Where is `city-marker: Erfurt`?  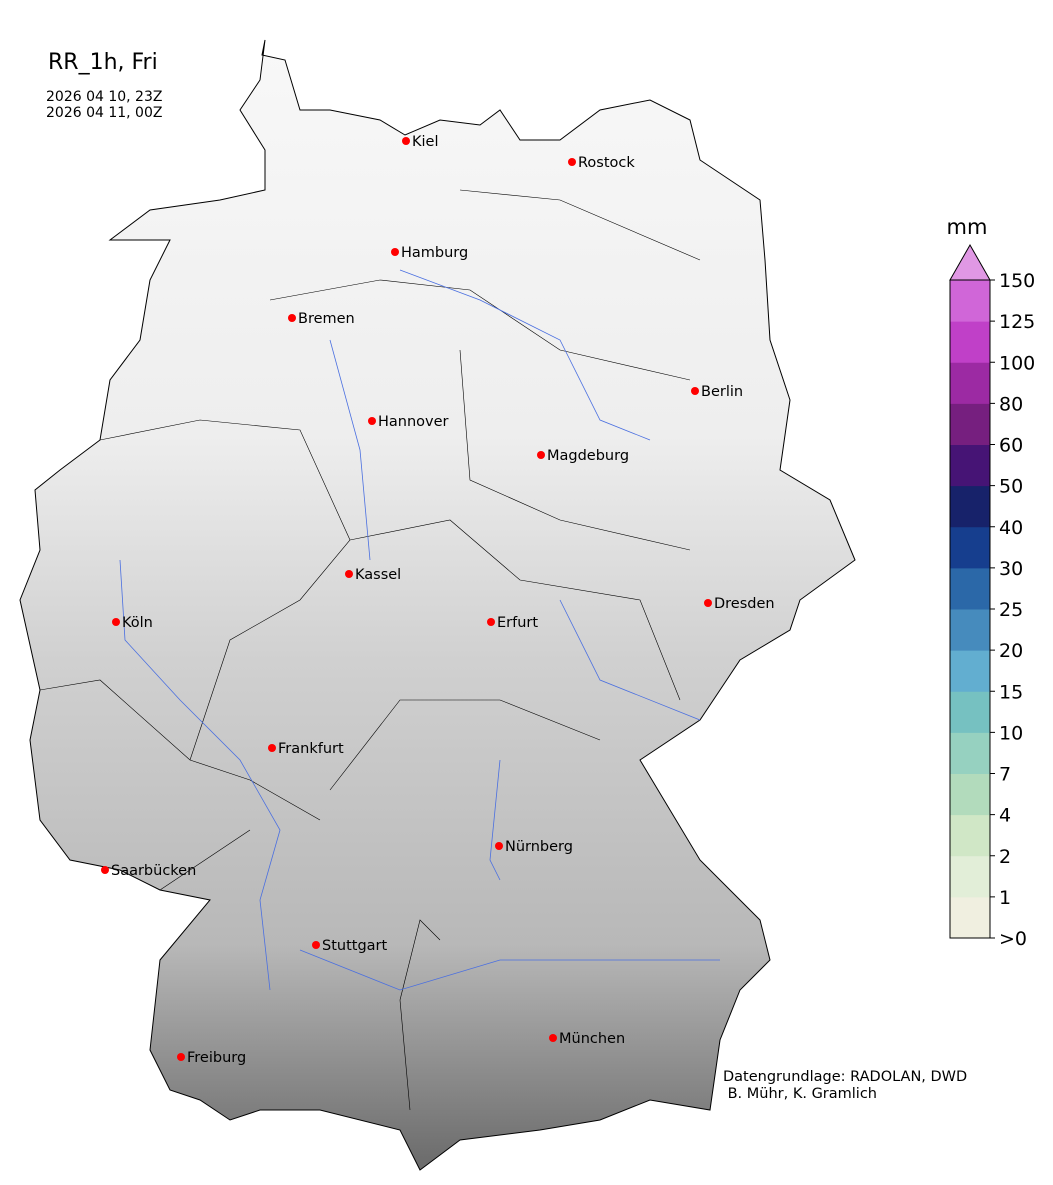 city-marker: Erfurt is located at coordinates (512, 623).